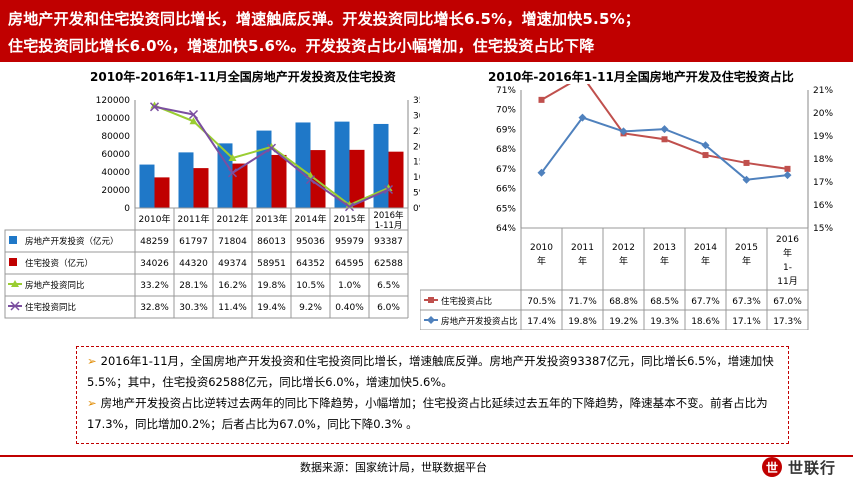 This screenshot has width=853, height=480. Describe the element at coordinates (232, 242) in the screenshot. I see `data-label: 71804` at that location.